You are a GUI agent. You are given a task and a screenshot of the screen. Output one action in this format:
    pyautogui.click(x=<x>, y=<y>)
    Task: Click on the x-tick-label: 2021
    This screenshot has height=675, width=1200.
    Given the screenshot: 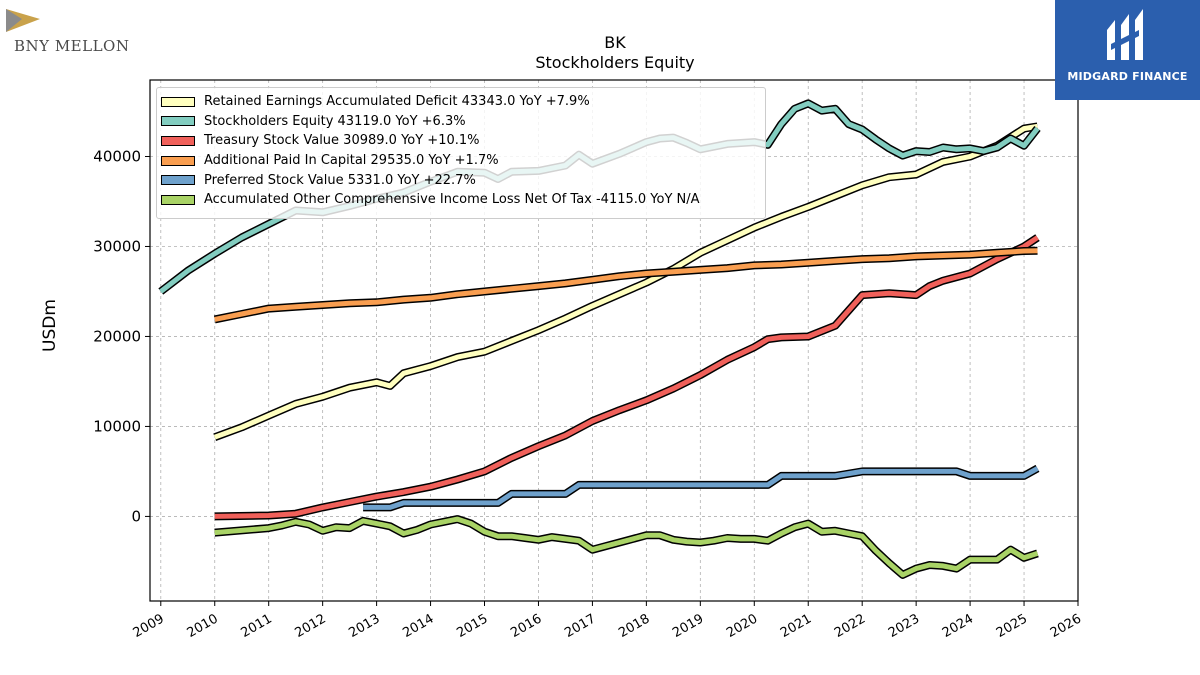 What is the action you would take?
    pyautogui.click(x=796, y=626)
    